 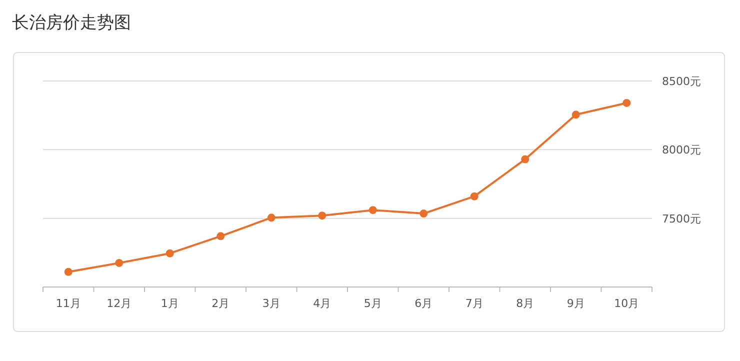 What do you see at coordinates (271, 303) in the screenshot?
I see `xtick: 3月` at bounding box center [271, 303].